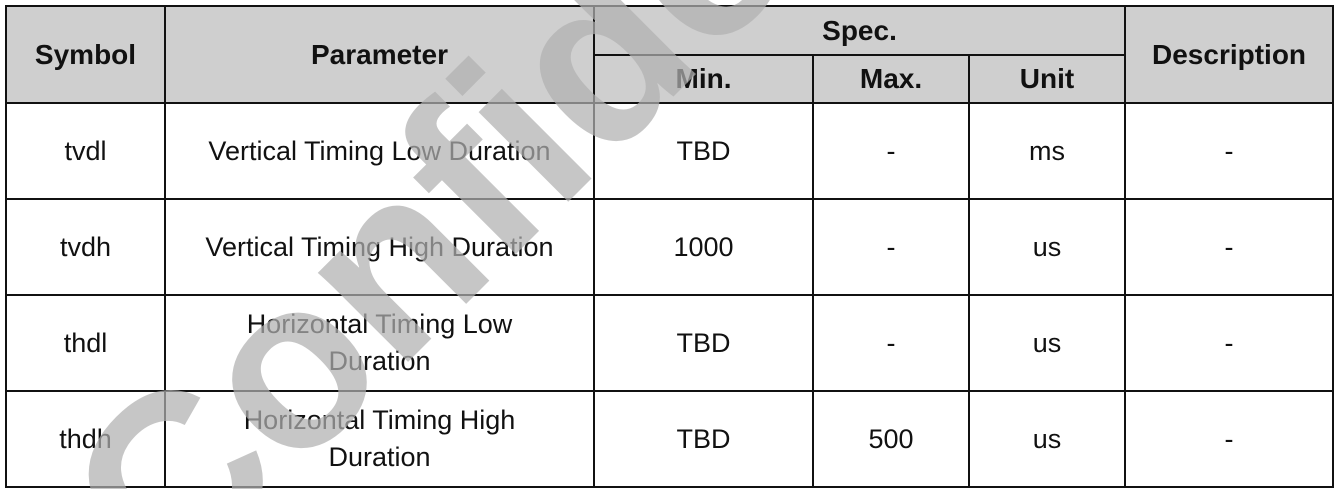  What do you see at coordinates (85, 439) in the screenshot?
I see `cell-symbol: thdh` at bounding box center [85, 439].